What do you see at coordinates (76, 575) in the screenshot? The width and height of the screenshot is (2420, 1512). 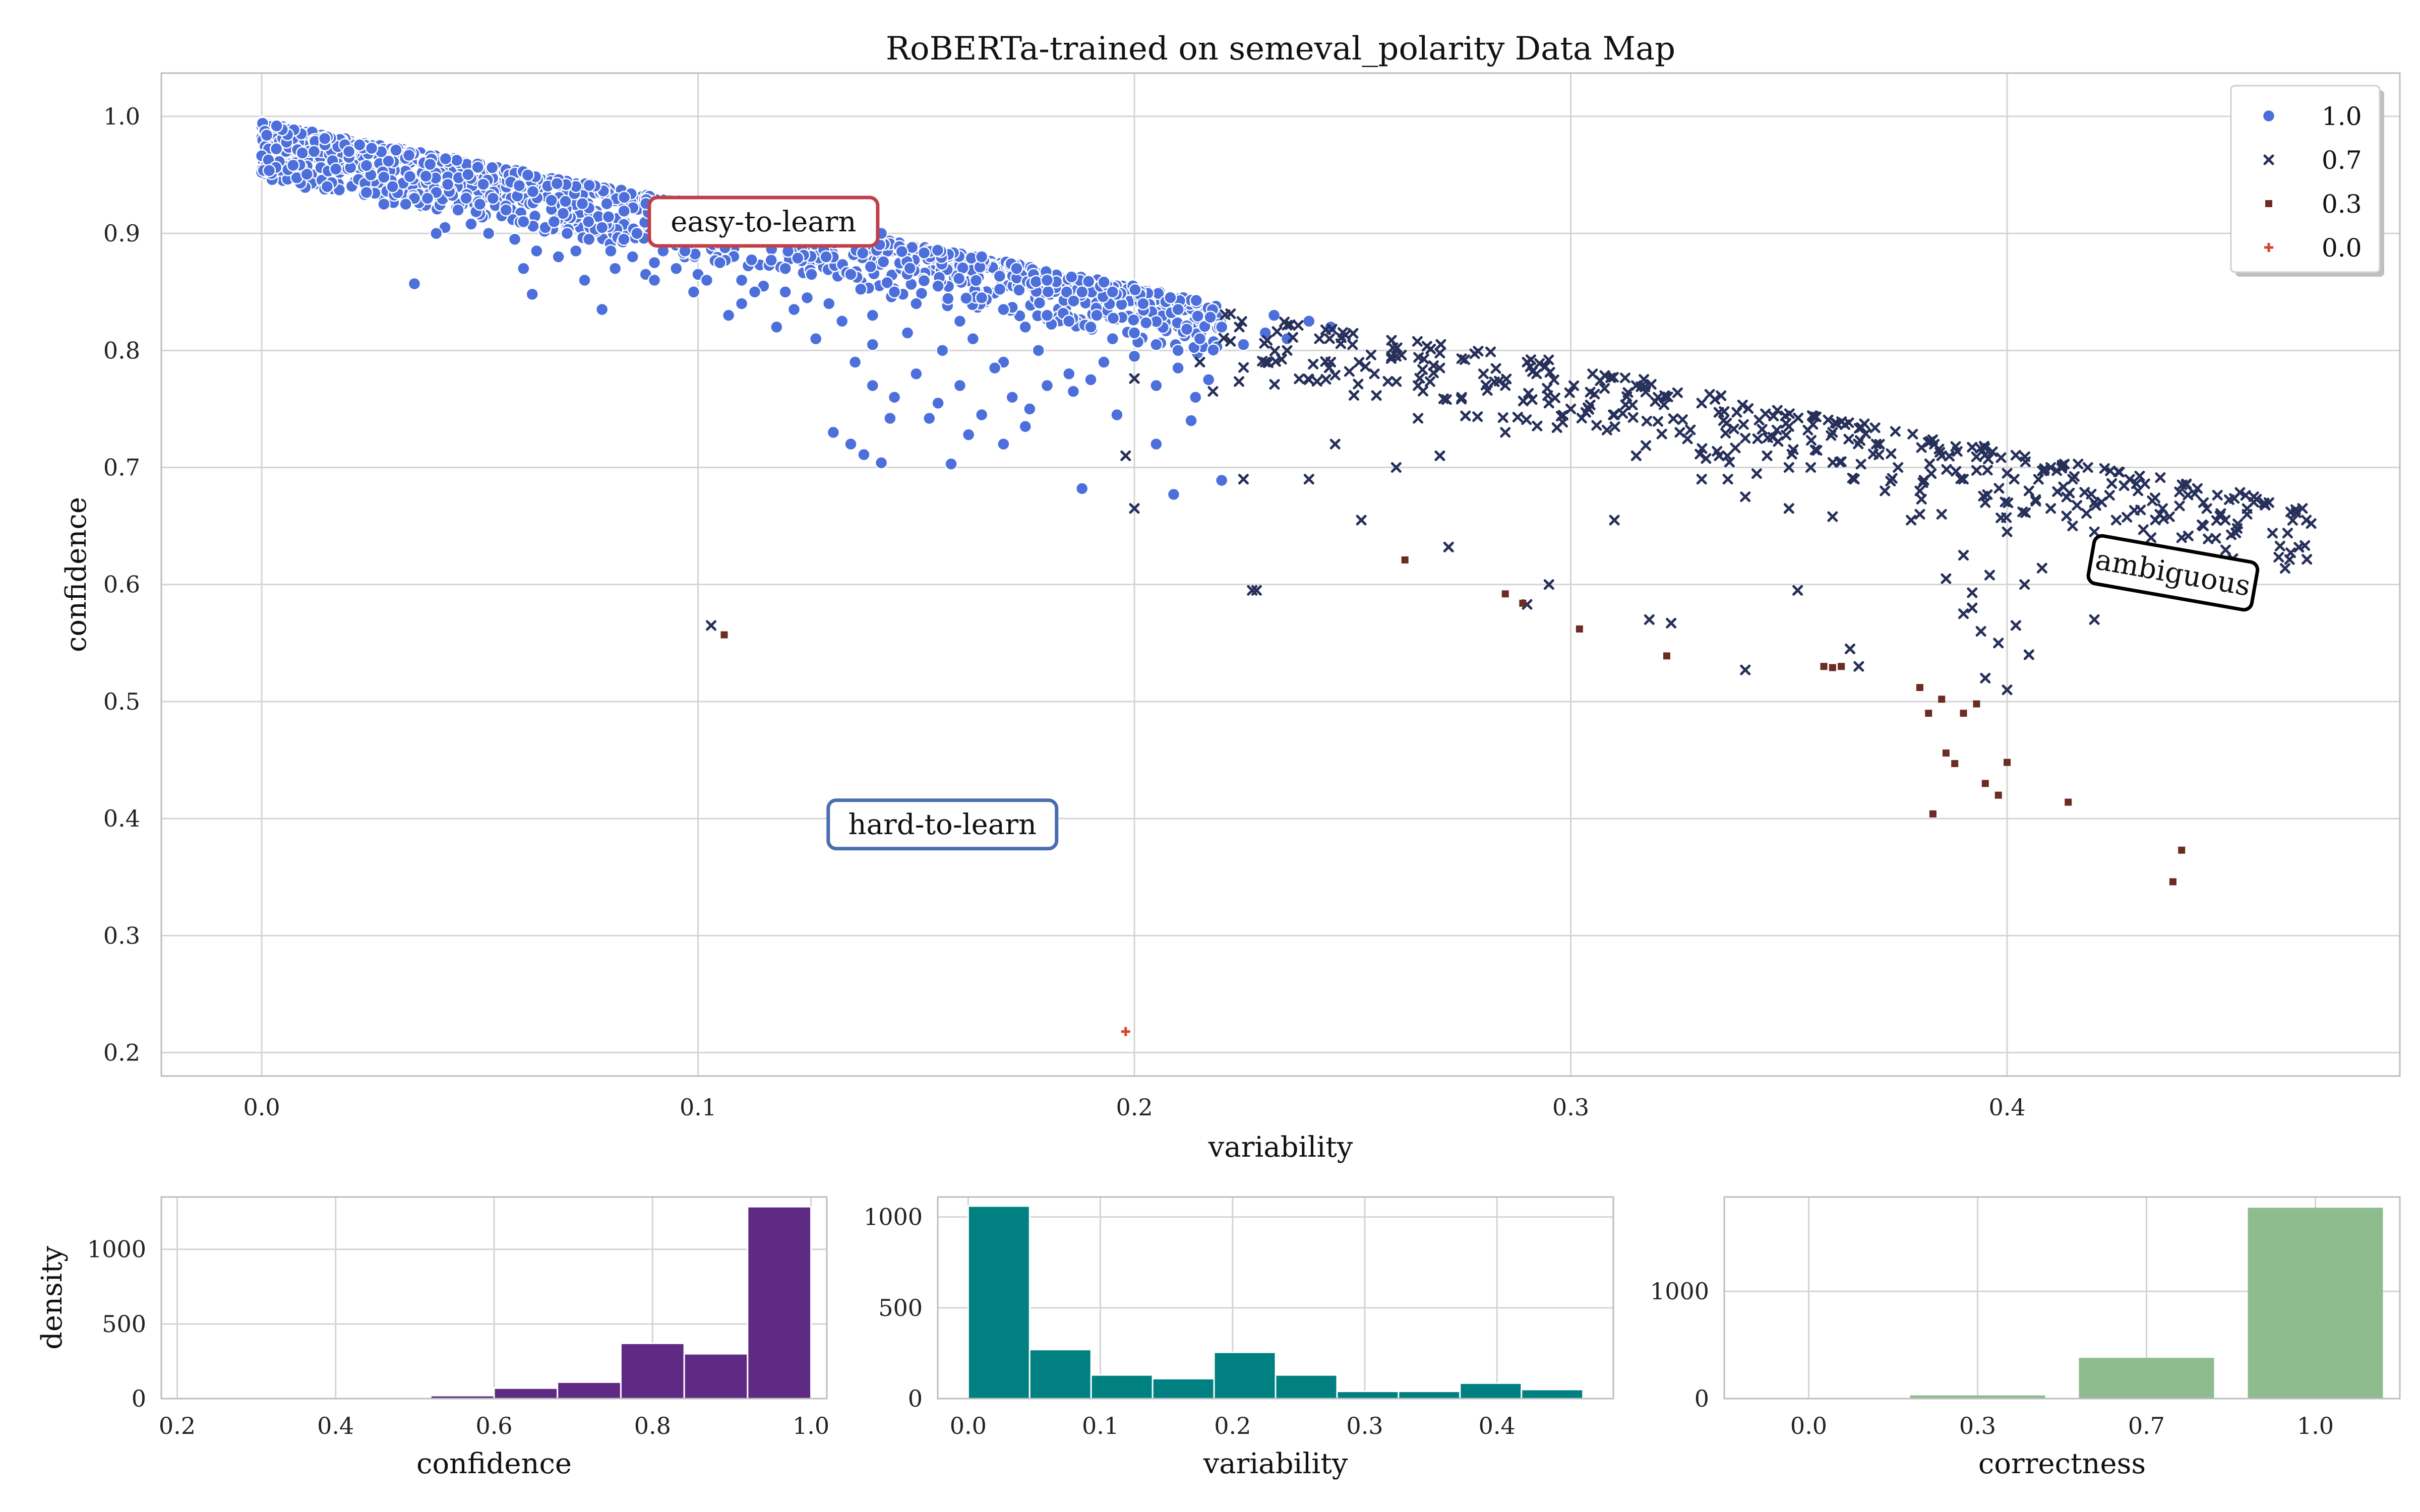 I see `y-axis-label: confidence` at bounding box center [76, 575].